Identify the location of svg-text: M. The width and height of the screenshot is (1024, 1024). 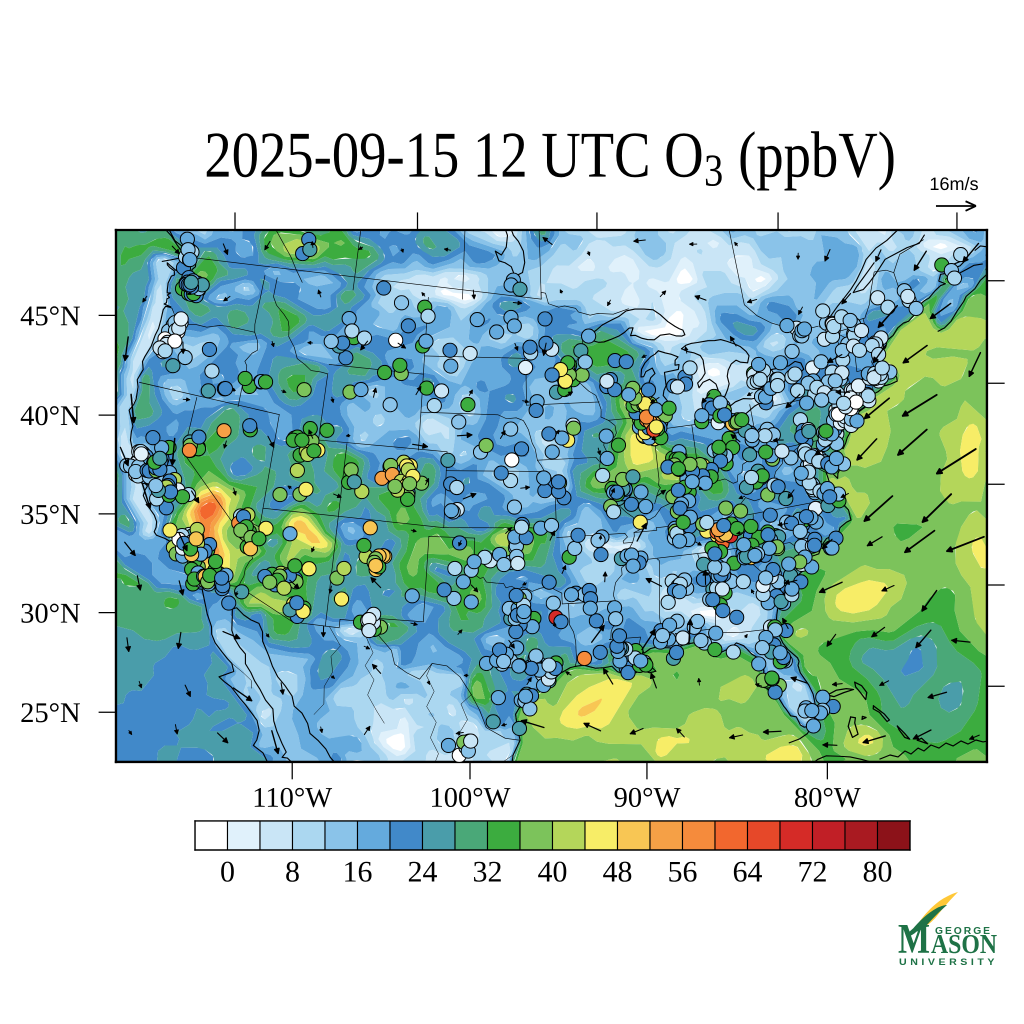
(914, 940).